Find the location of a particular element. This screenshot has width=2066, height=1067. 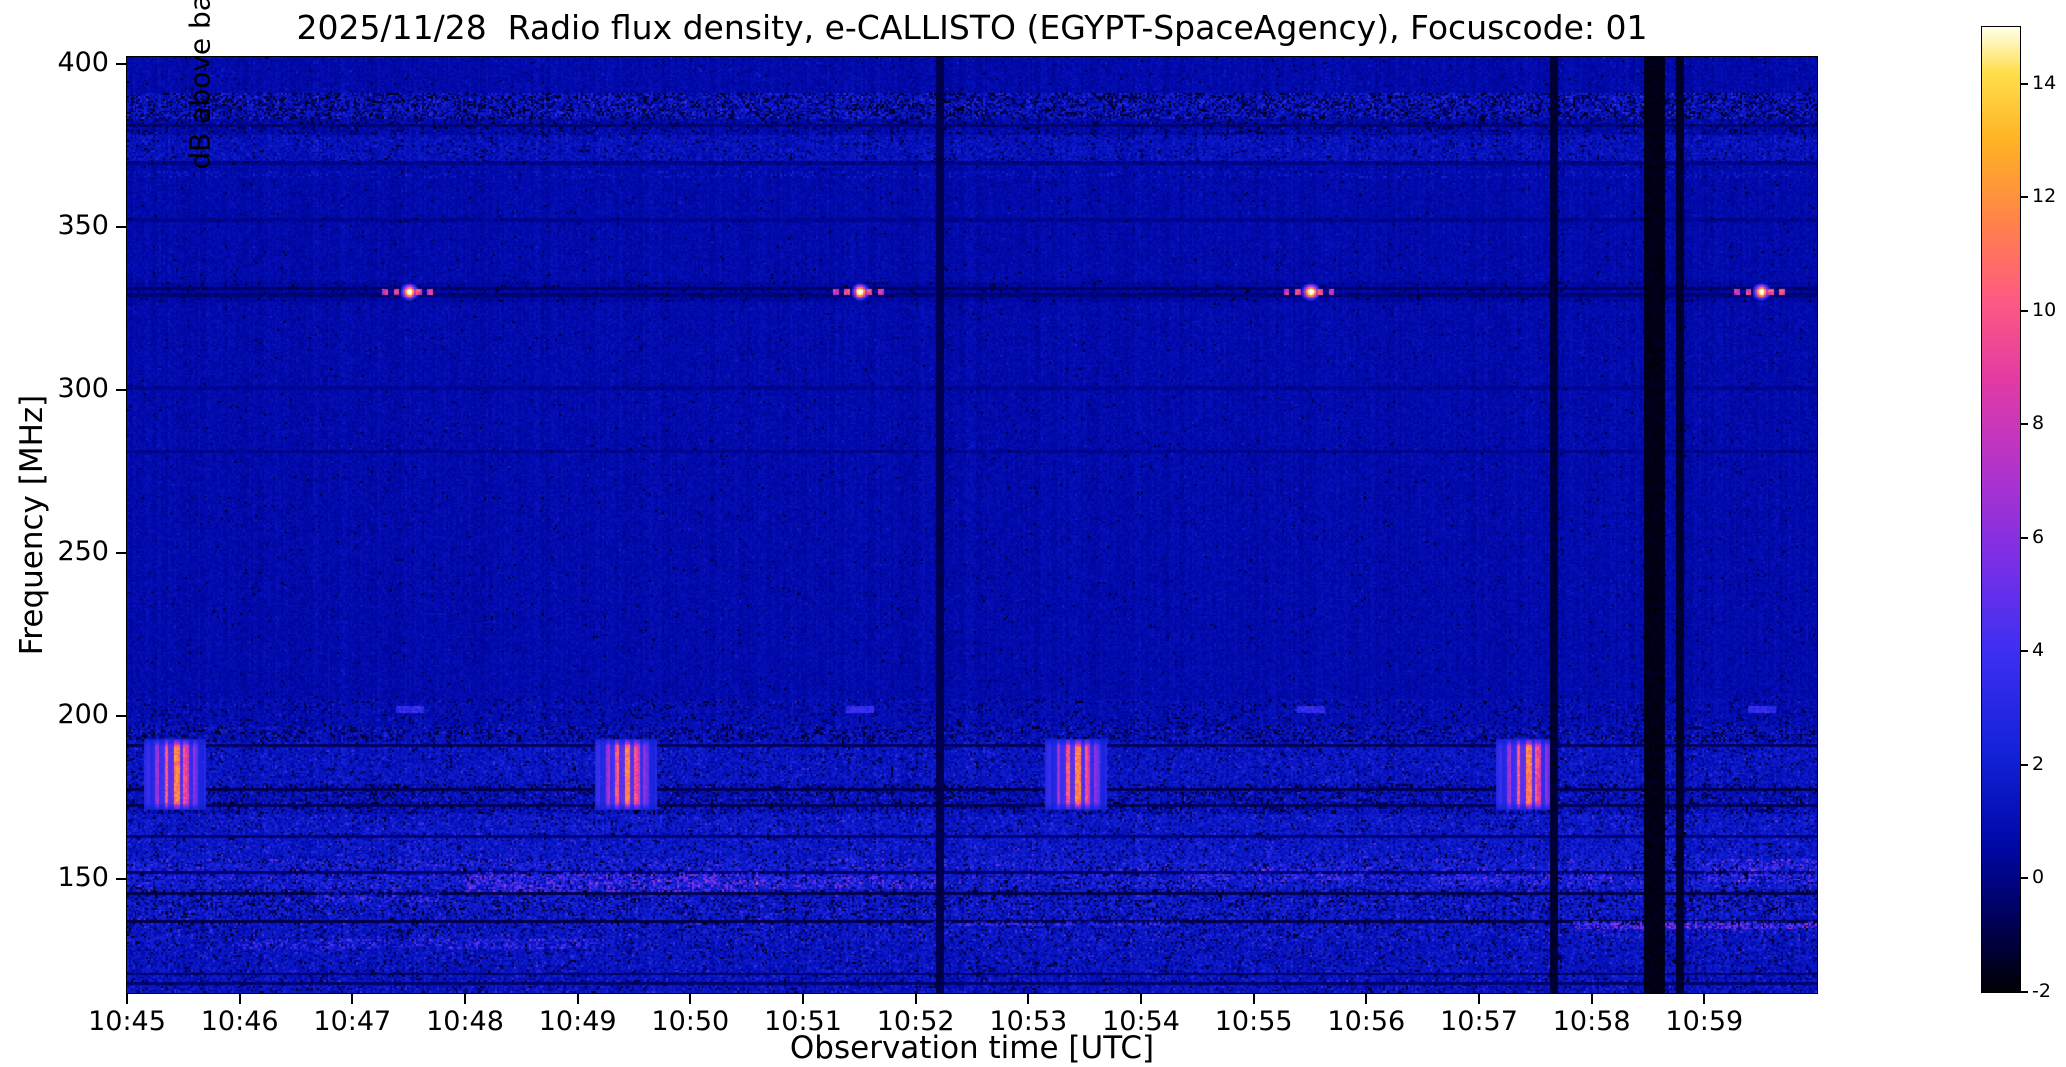

y-tick-label: 250 is located at coordinates (83, 551).